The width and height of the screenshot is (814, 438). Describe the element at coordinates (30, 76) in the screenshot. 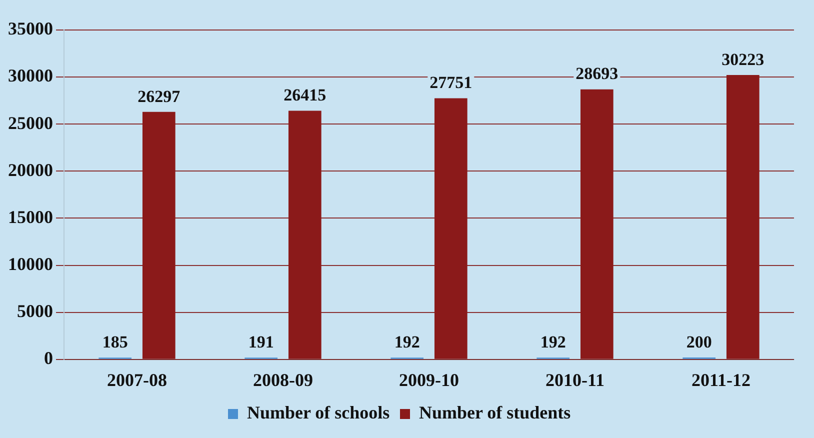

I see `y-tick-label: 30000` at that location.